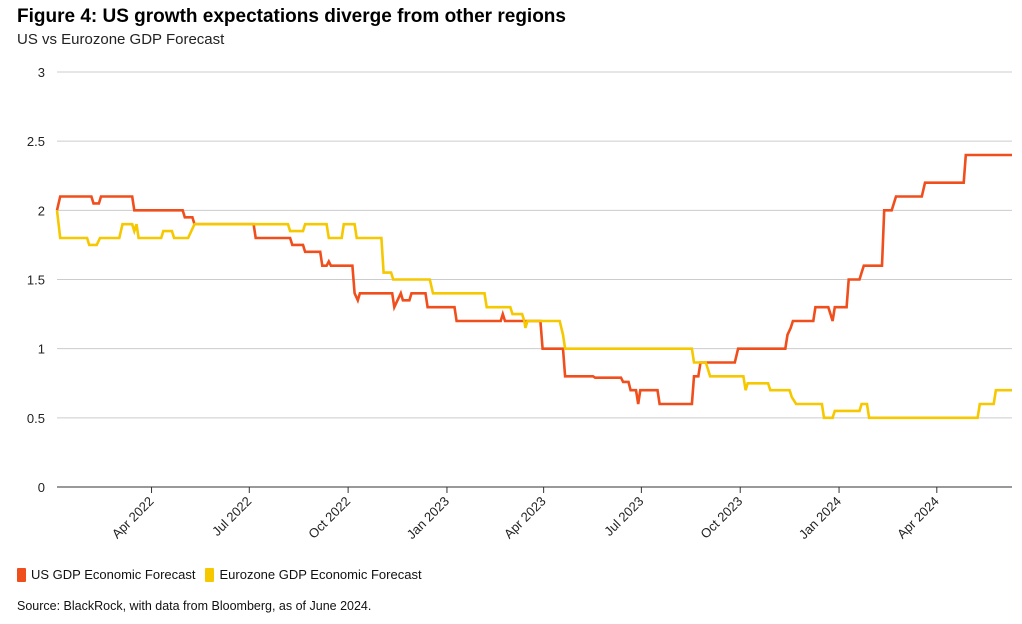 Image resolution: width=1022 pixels, height=624 pixels. What do you see at coordinates (820, 518) in the screenshot?
I see `x-tick-label: Jan 2024` at bounding box center [820, 518].